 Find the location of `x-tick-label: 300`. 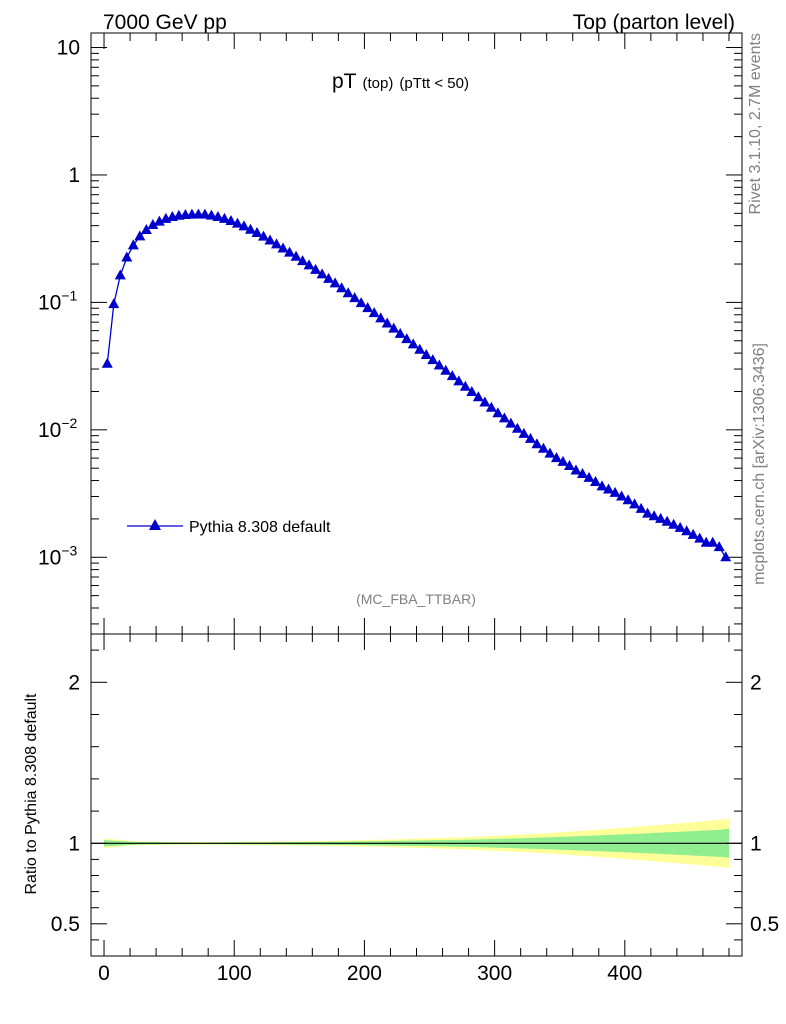

x-tick-label: 300 is located at coordinates (494, 973).